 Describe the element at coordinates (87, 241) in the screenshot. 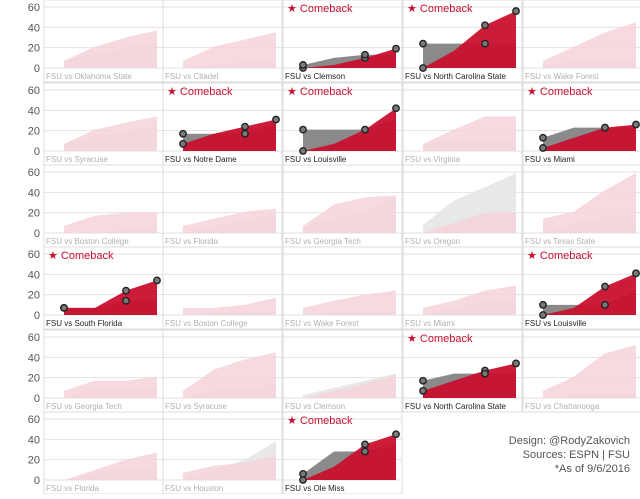

I see `panel-label: FSU vs Boston College` at that location.